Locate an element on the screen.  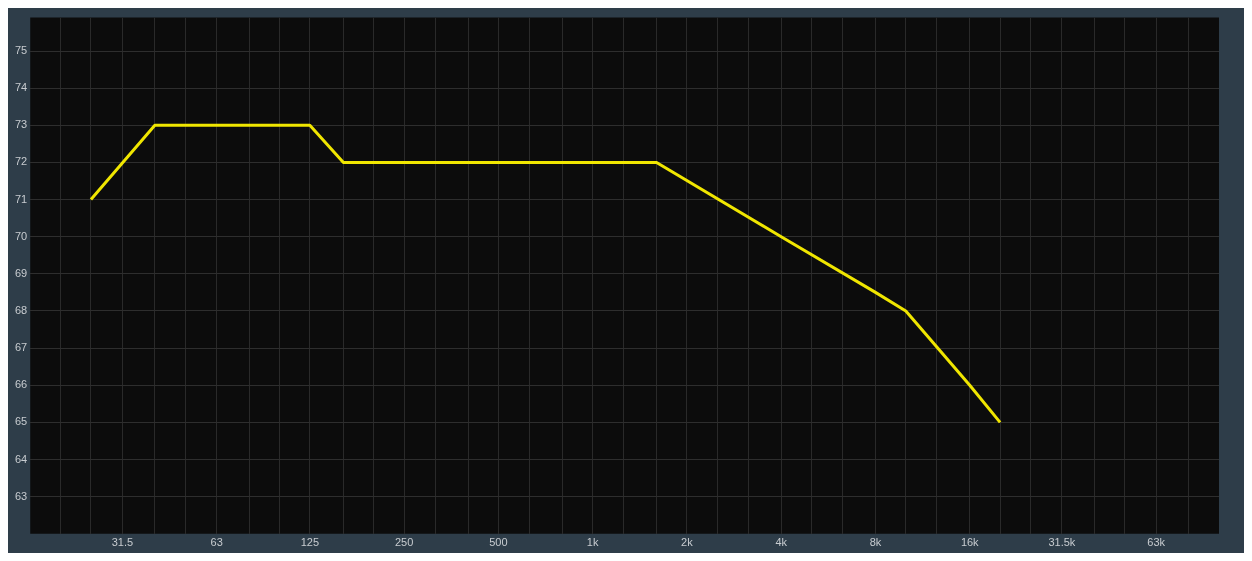
y-tick-label: 70 is located at coordinates (21, 235).